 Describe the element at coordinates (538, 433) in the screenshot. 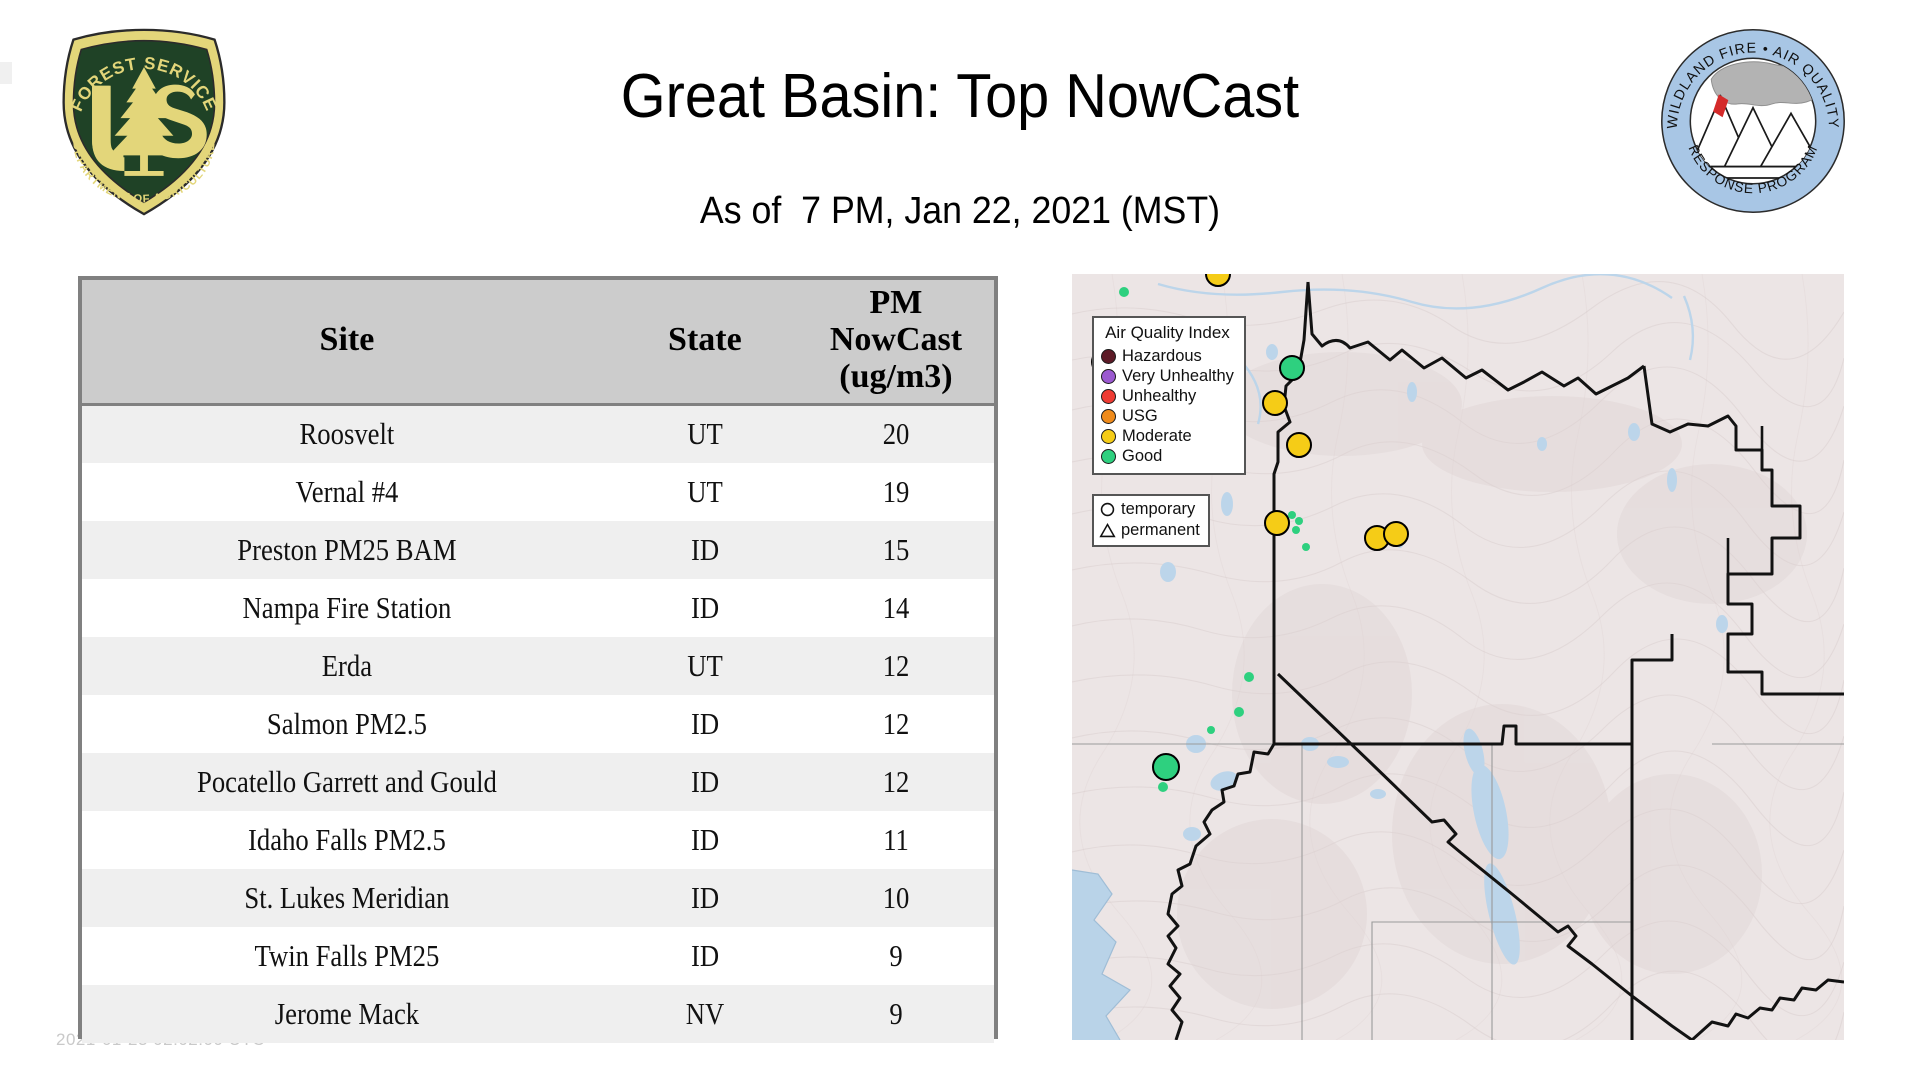

I see `table-row: Roosvelt UT 20` at that location.